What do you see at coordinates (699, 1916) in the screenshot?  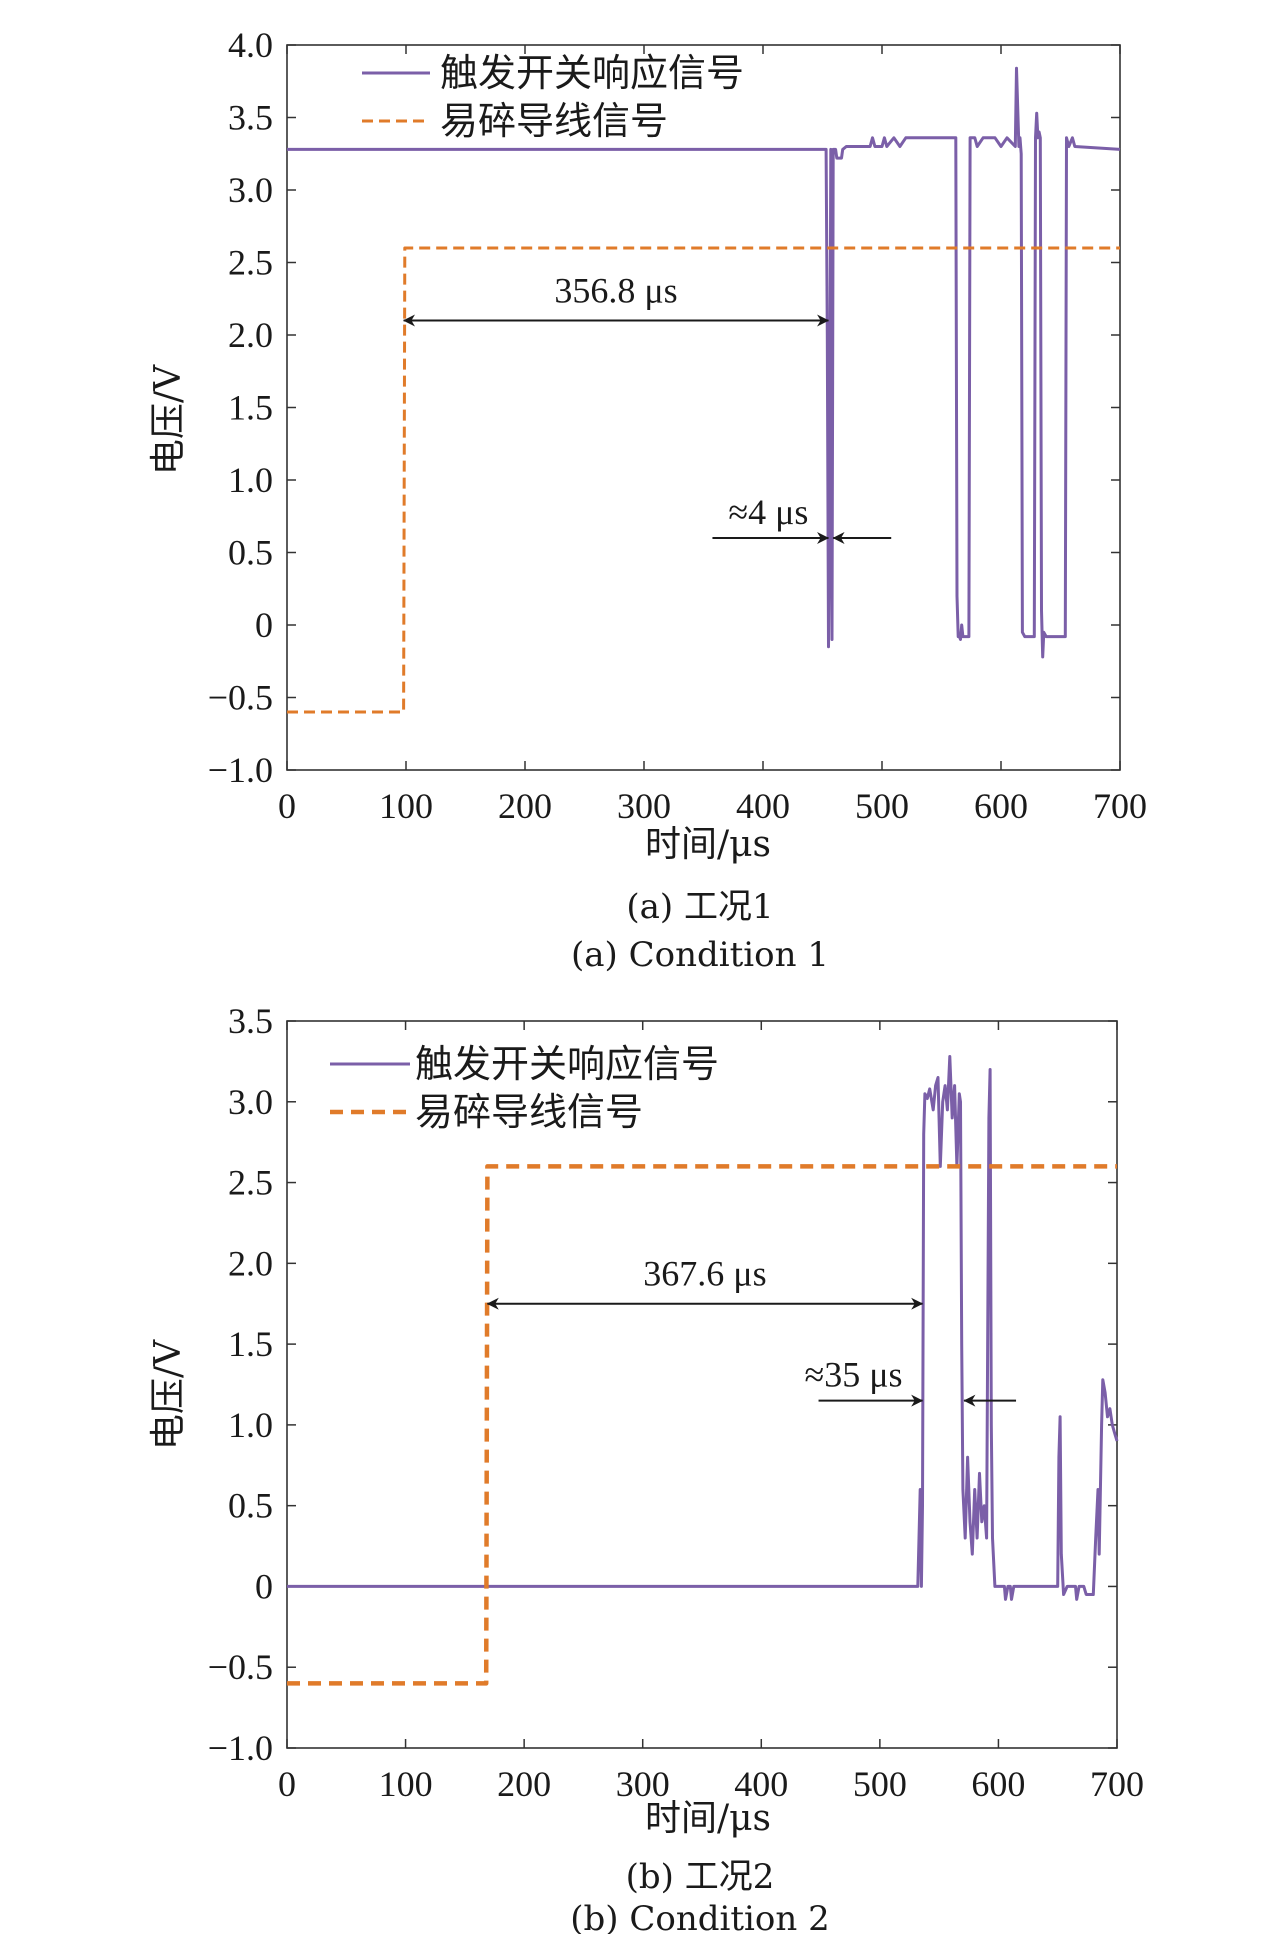 I see `caption-en: (b) Condition 2` at bounding box center [699, 1916].